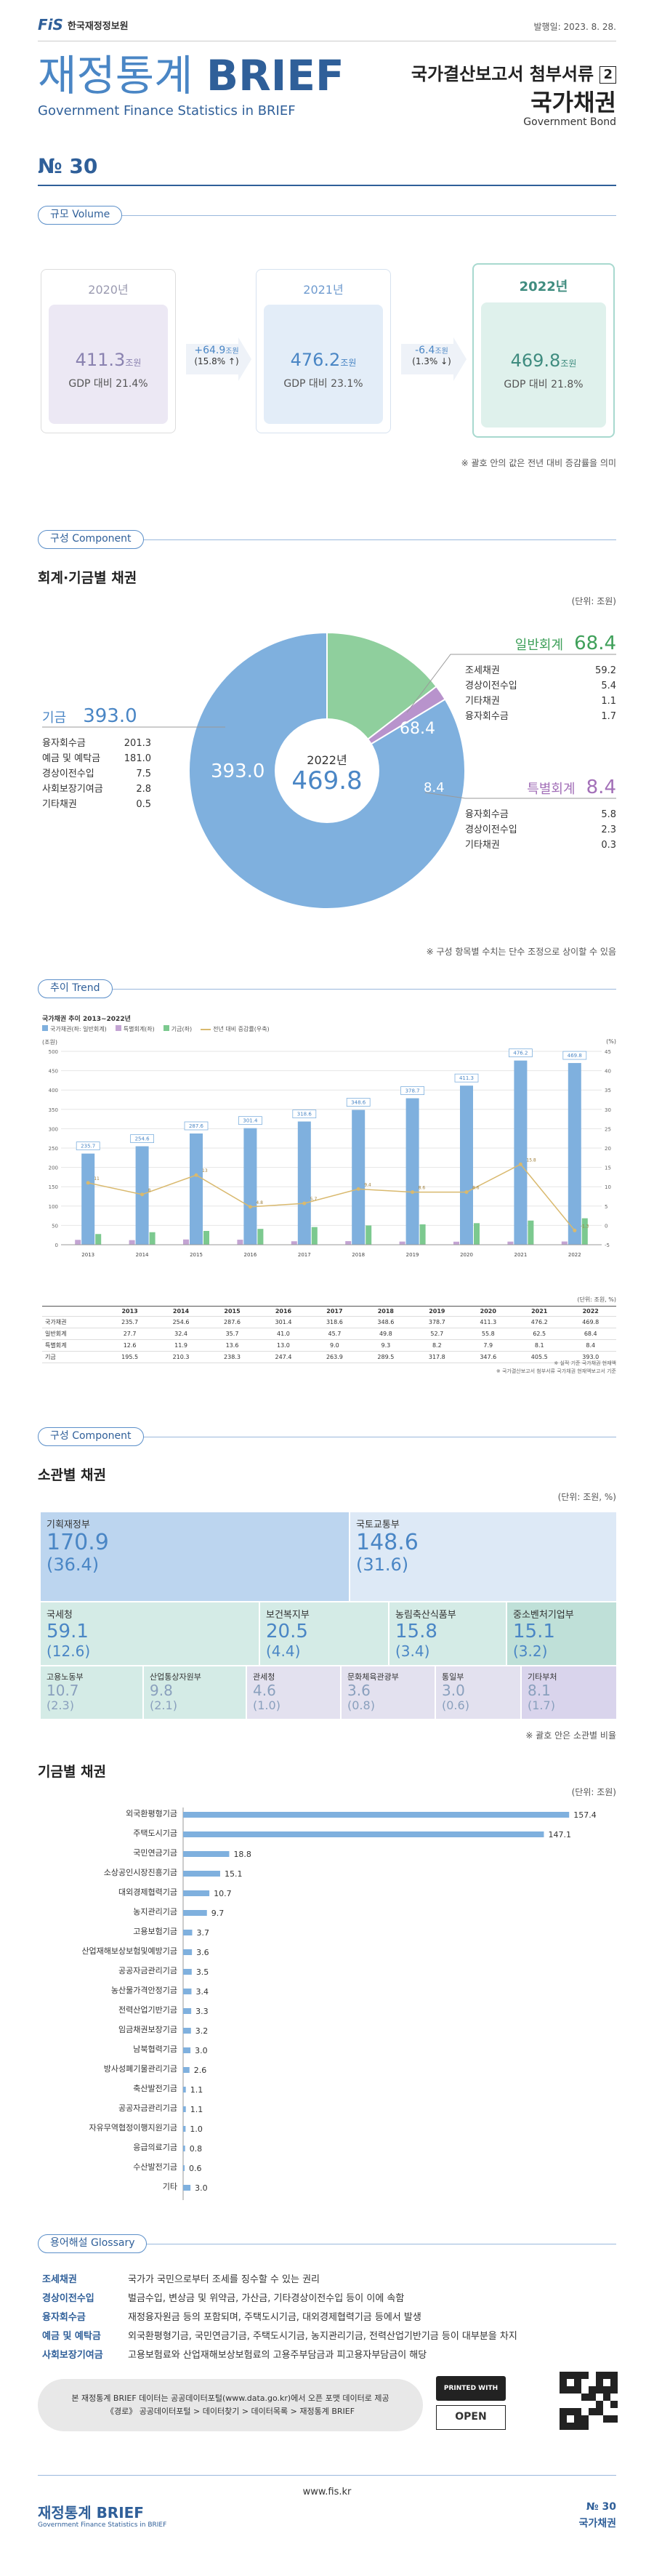  Describe the element at coordinates (539, 645) in the screenshot. I see `general-account-name: 일반회계` at that location.